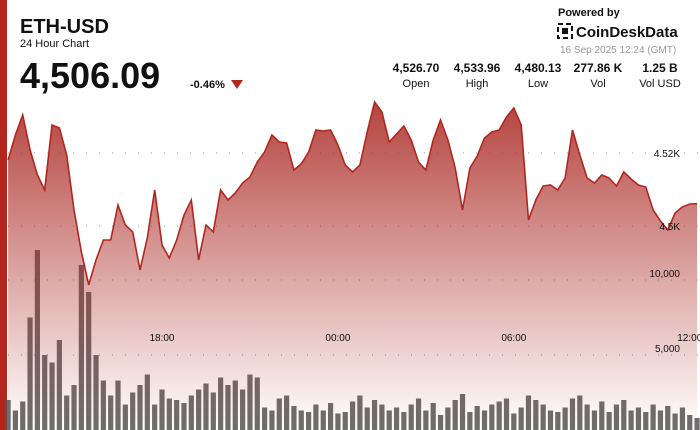 This screenshot has height=430, width=700. I want to click on y-tick-label: 4.52K, so click(667, 154).